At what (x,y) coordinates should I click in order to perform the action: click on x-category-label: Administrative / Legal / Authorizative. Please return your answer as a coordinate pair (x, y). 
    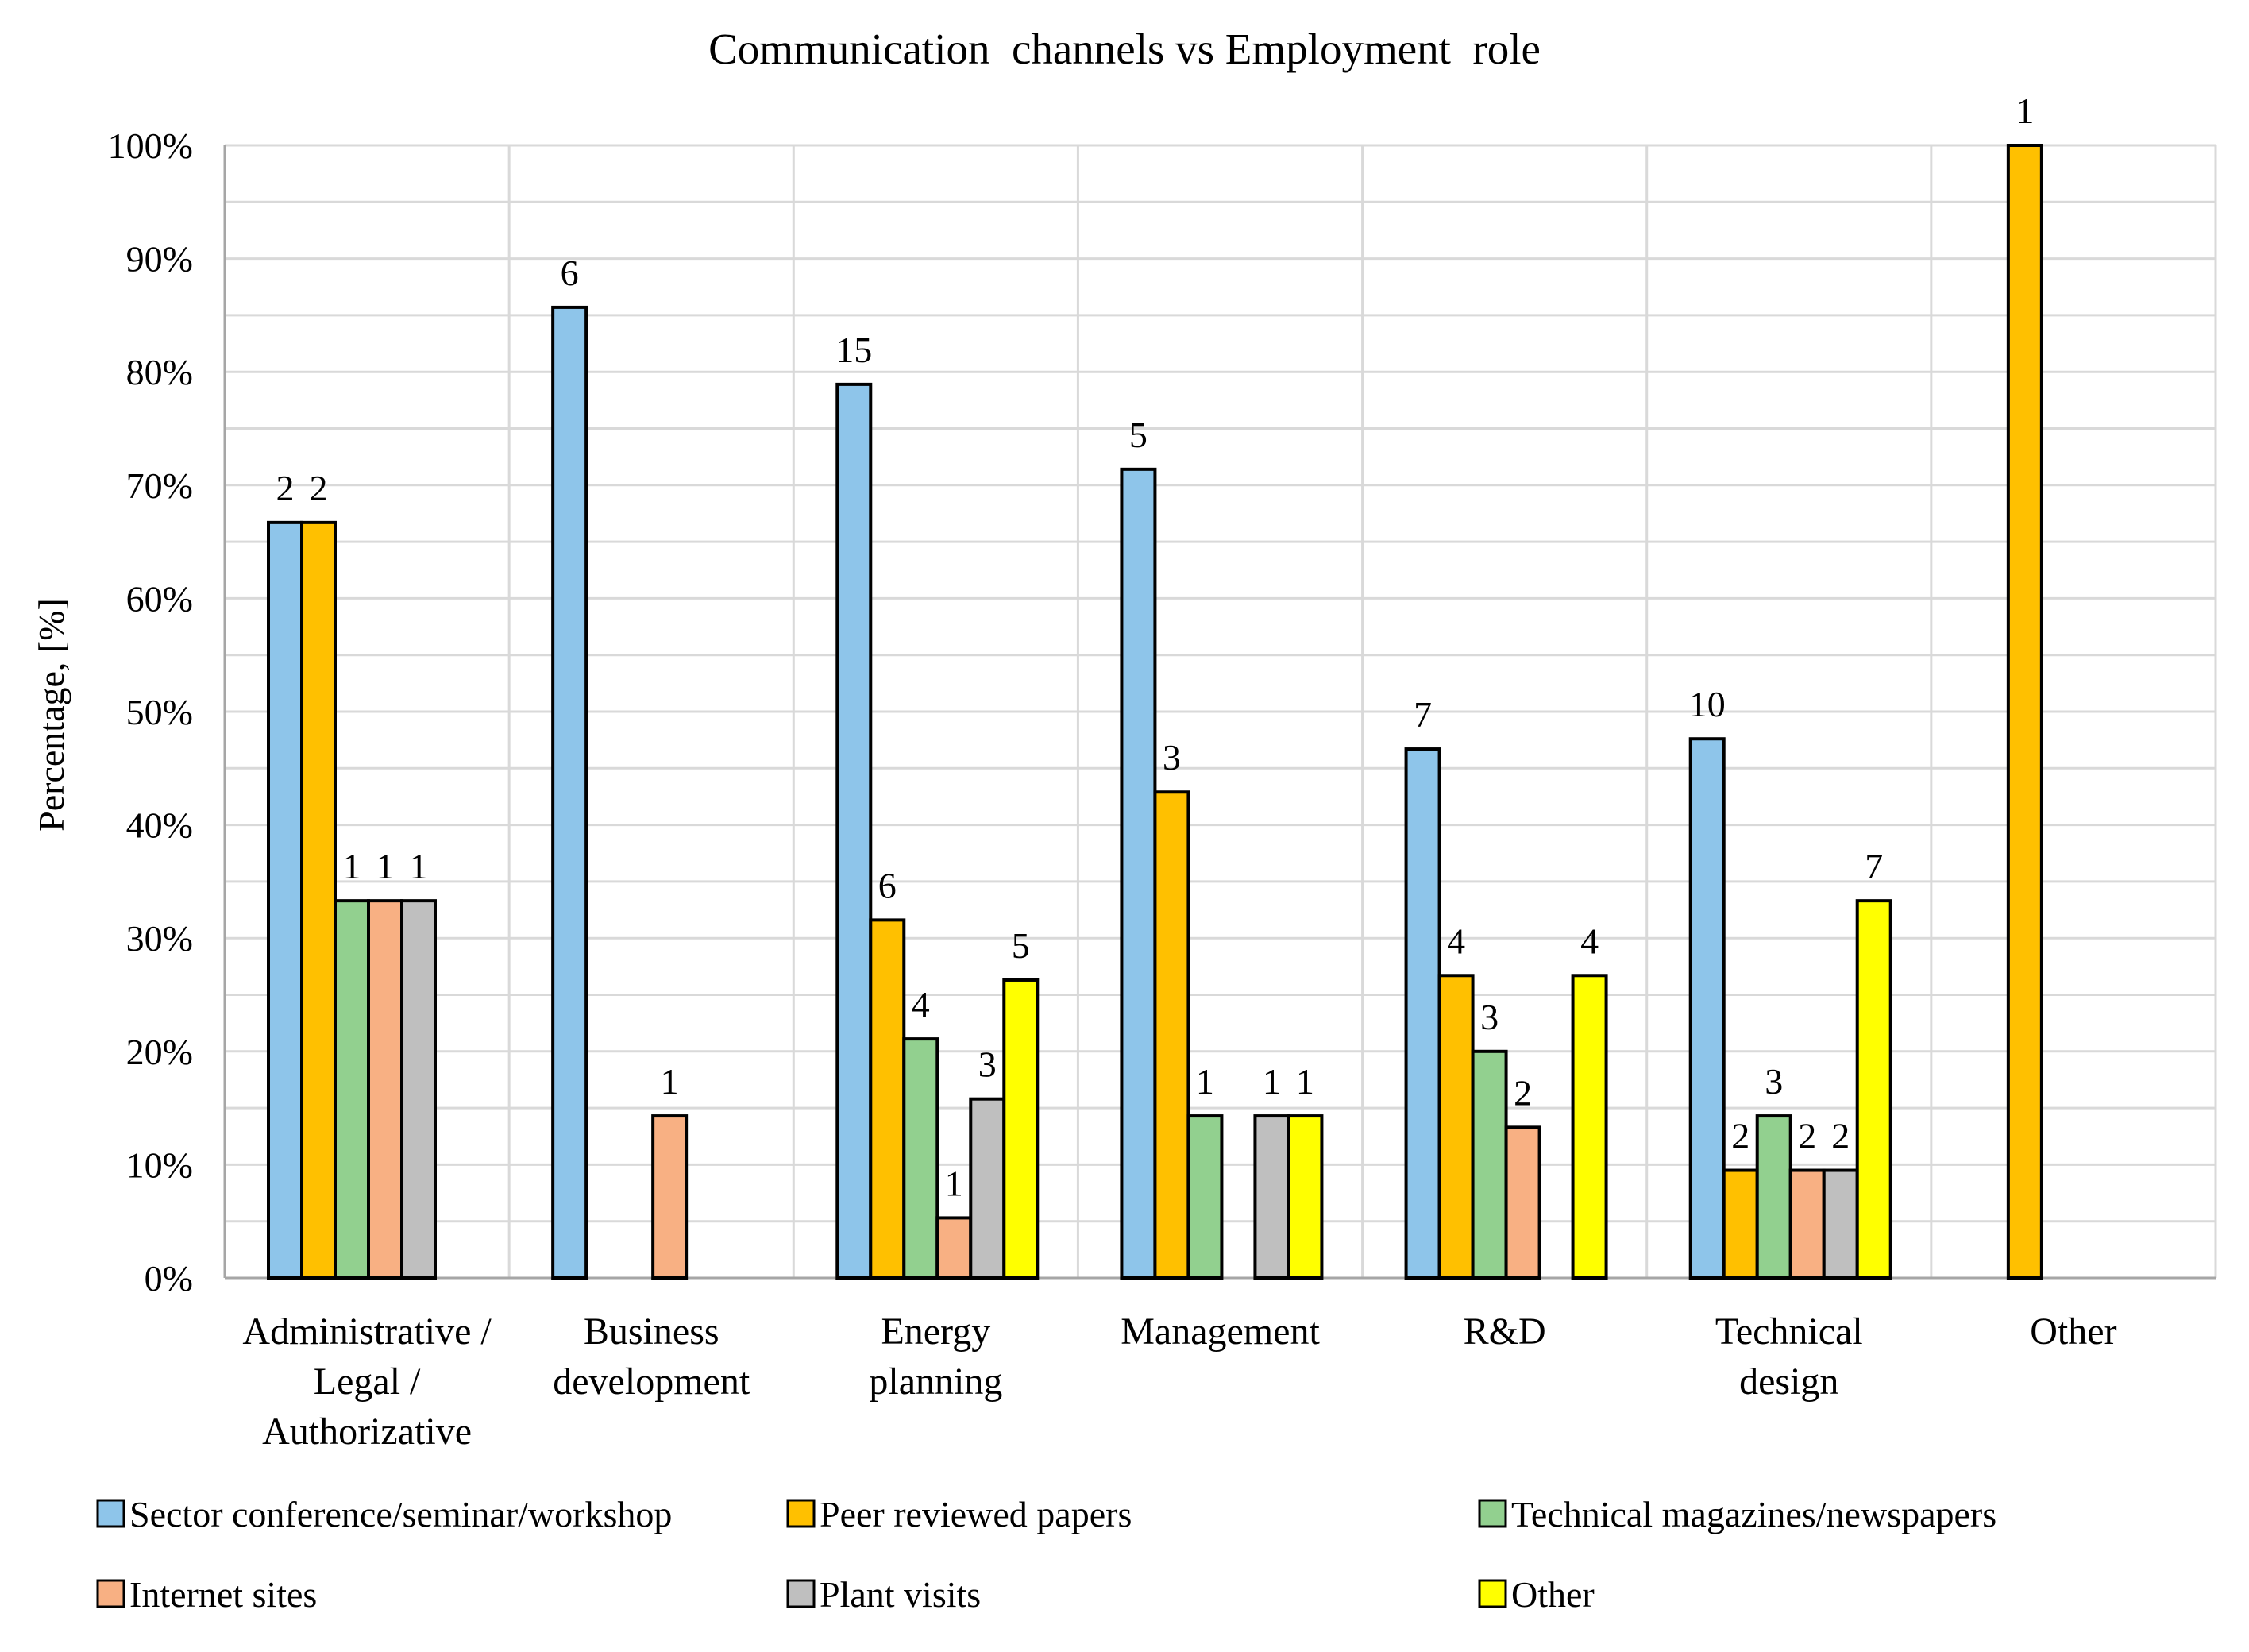
    Looking at the image, I should click on (367, 1381).